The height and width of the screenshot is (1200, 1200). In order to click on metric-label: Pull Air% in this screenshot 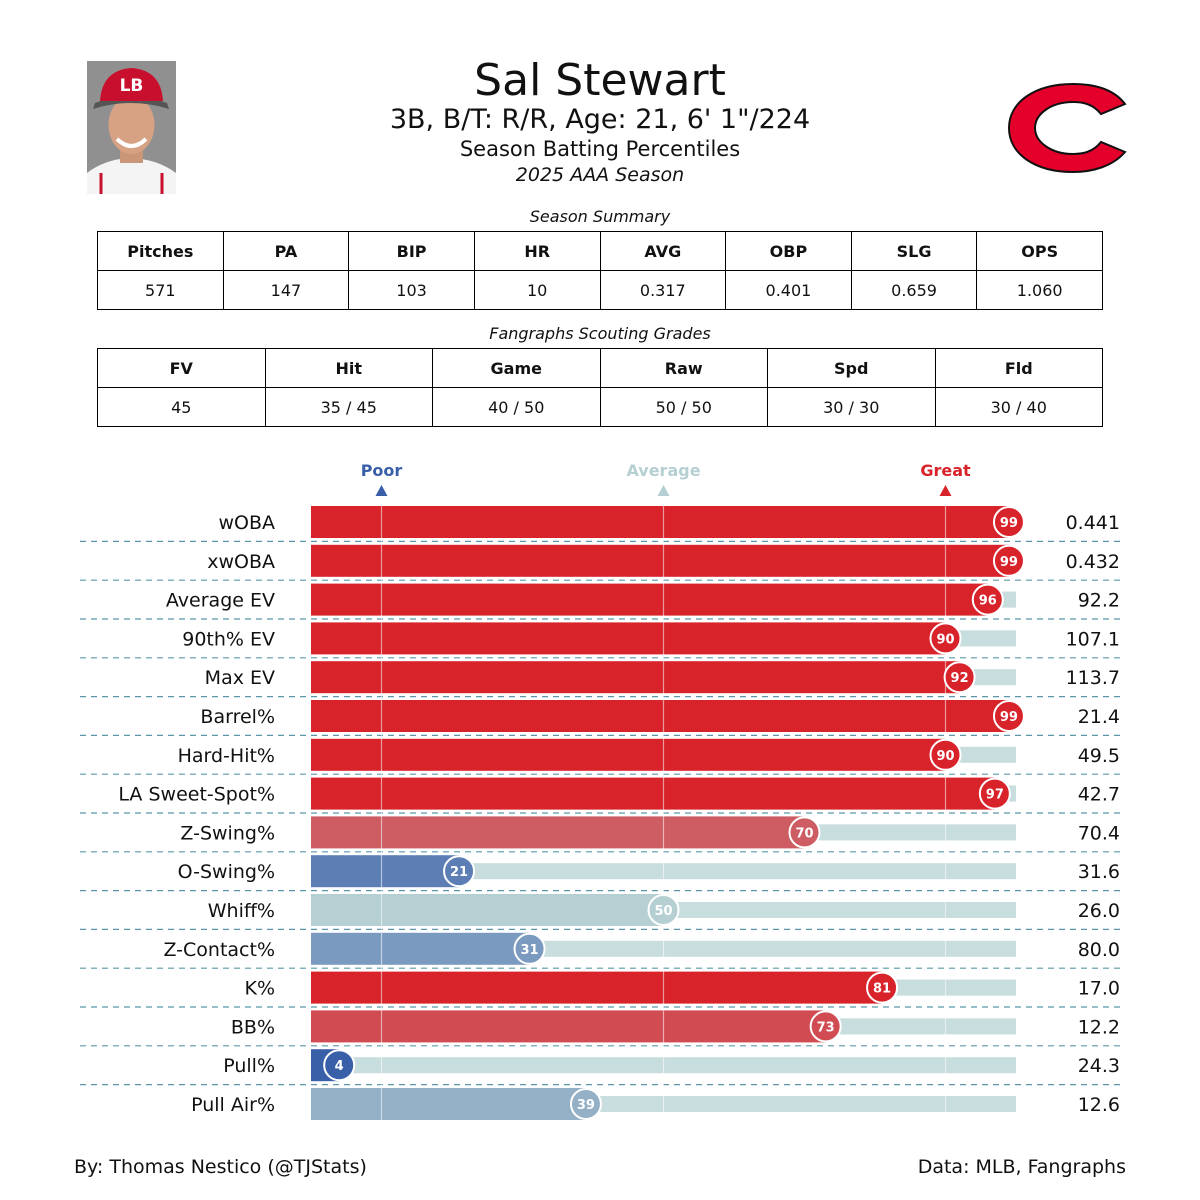, I will do `click(233, 1105)`.